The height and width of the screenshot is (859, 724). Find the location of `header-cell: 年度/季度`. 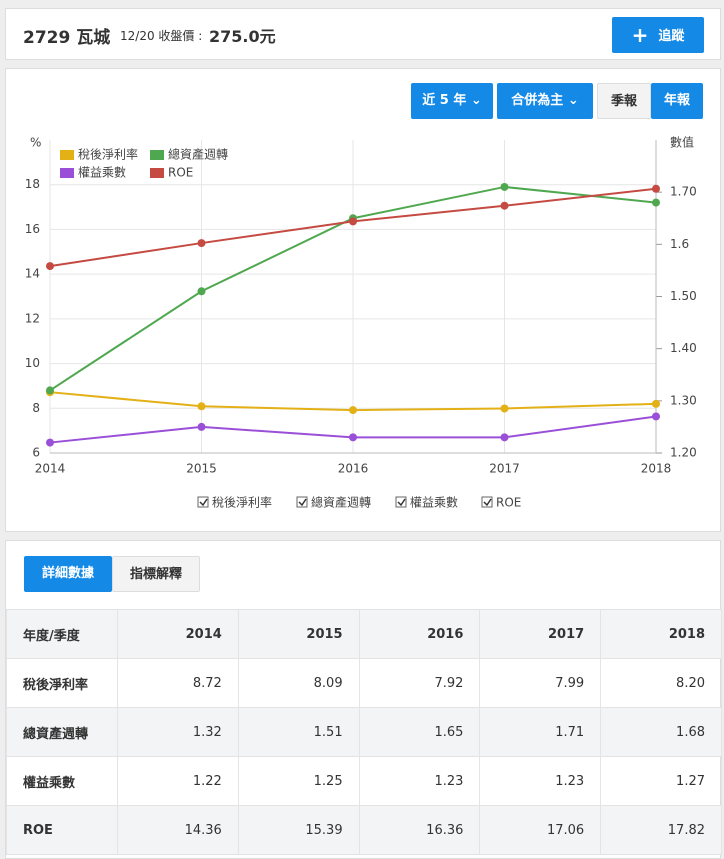

header-cell: 年度/季度 is located at coordinates (62, 634).